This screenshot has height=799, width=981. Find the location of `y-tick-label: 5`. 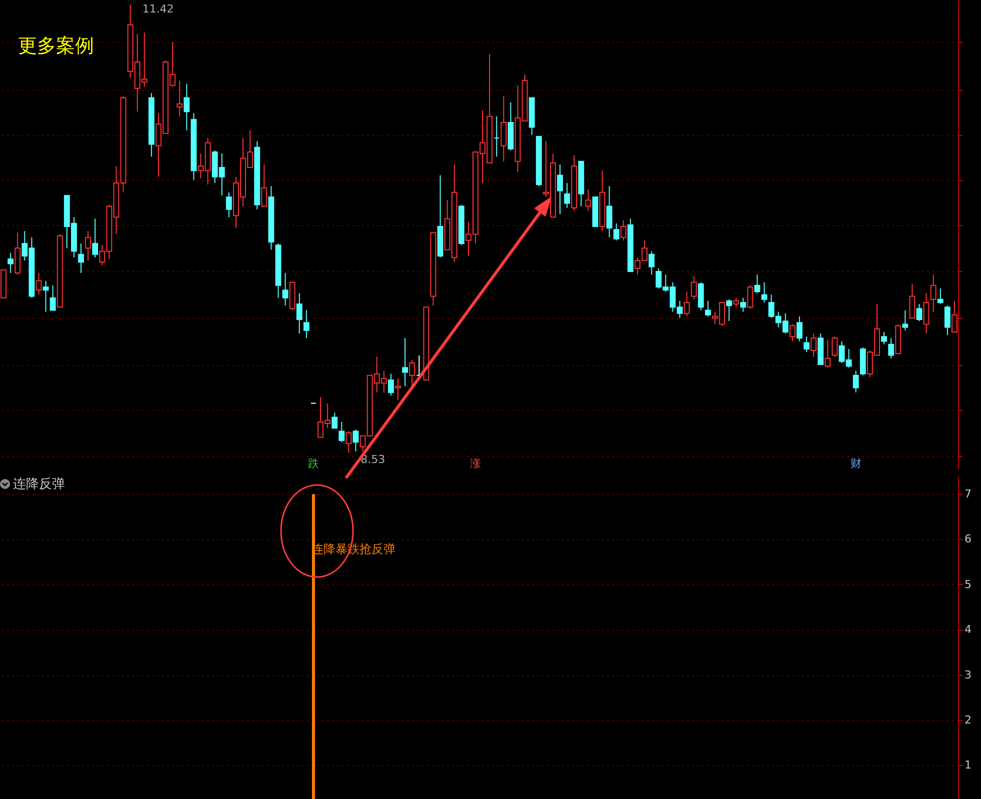

y-tick-label: 5 is located at coordinates (968, 584).